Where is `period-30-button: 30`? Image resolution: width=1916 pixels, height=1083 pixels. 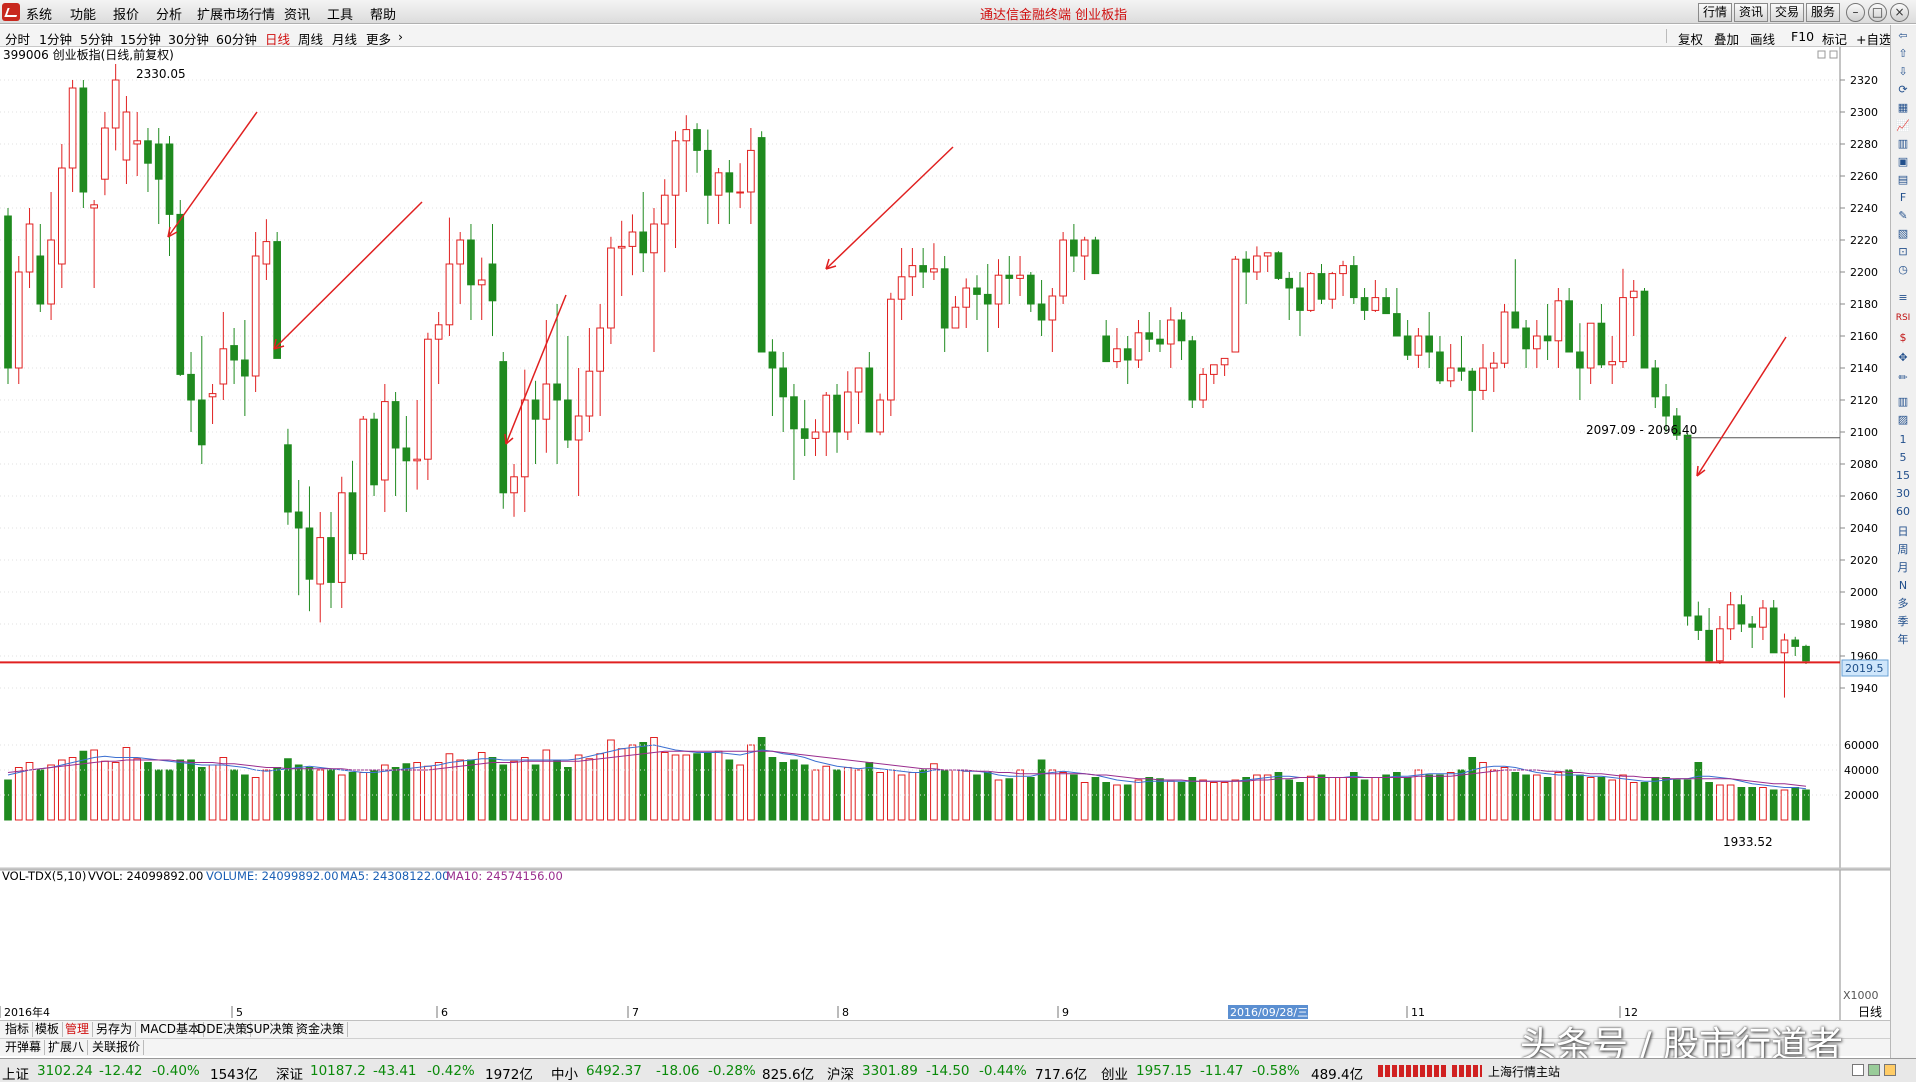 period-30-button: 30 is located at coordinates (1903, 493).